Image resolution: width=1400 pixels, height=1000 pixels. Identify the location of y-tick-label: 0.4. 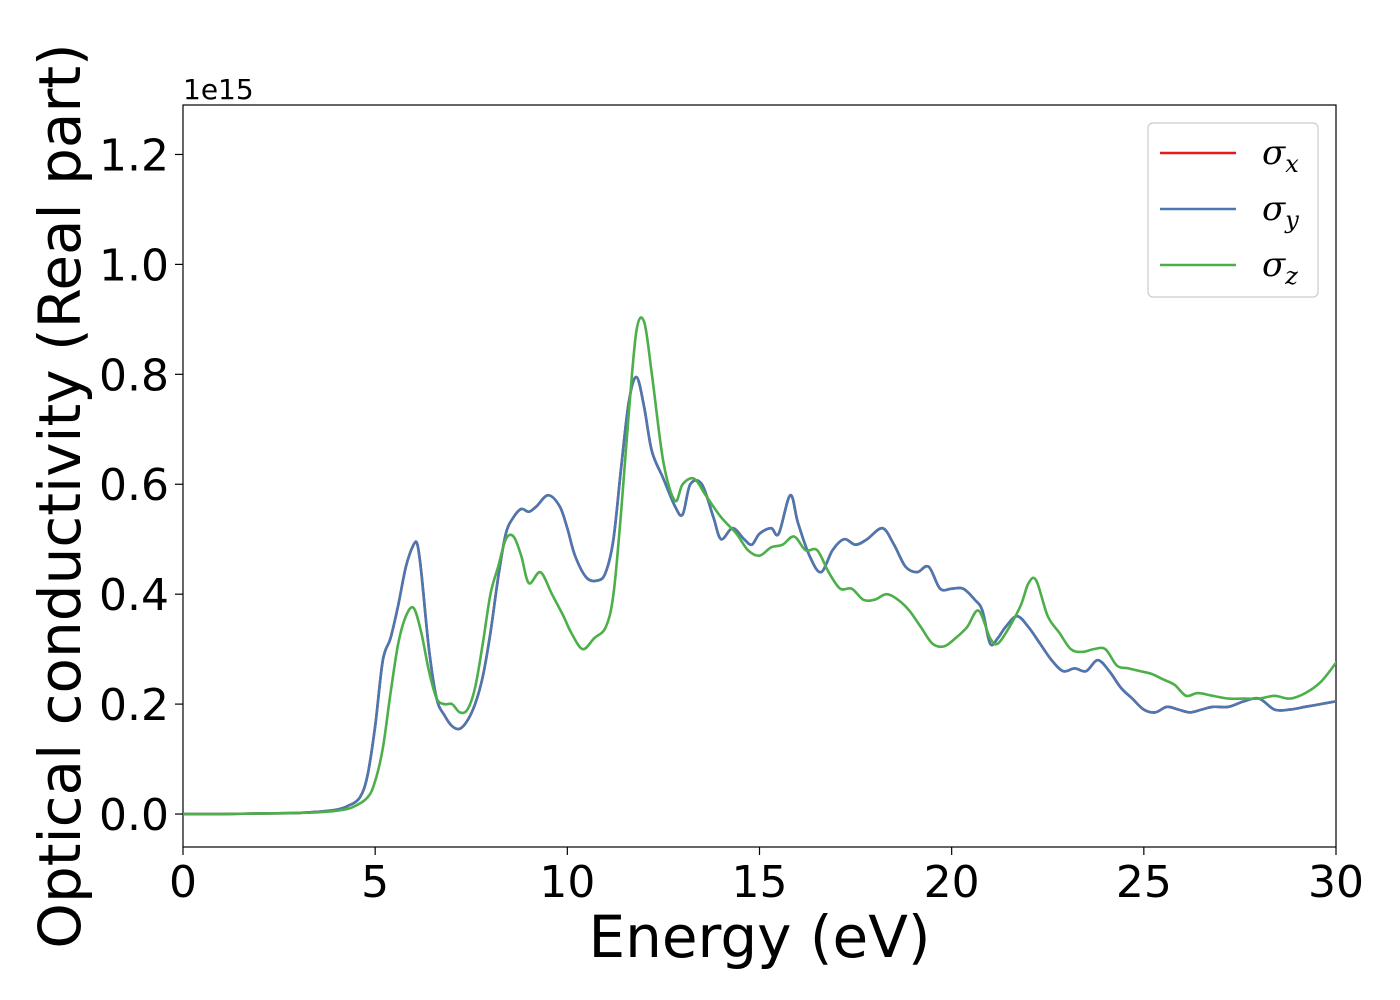
(134, 595).